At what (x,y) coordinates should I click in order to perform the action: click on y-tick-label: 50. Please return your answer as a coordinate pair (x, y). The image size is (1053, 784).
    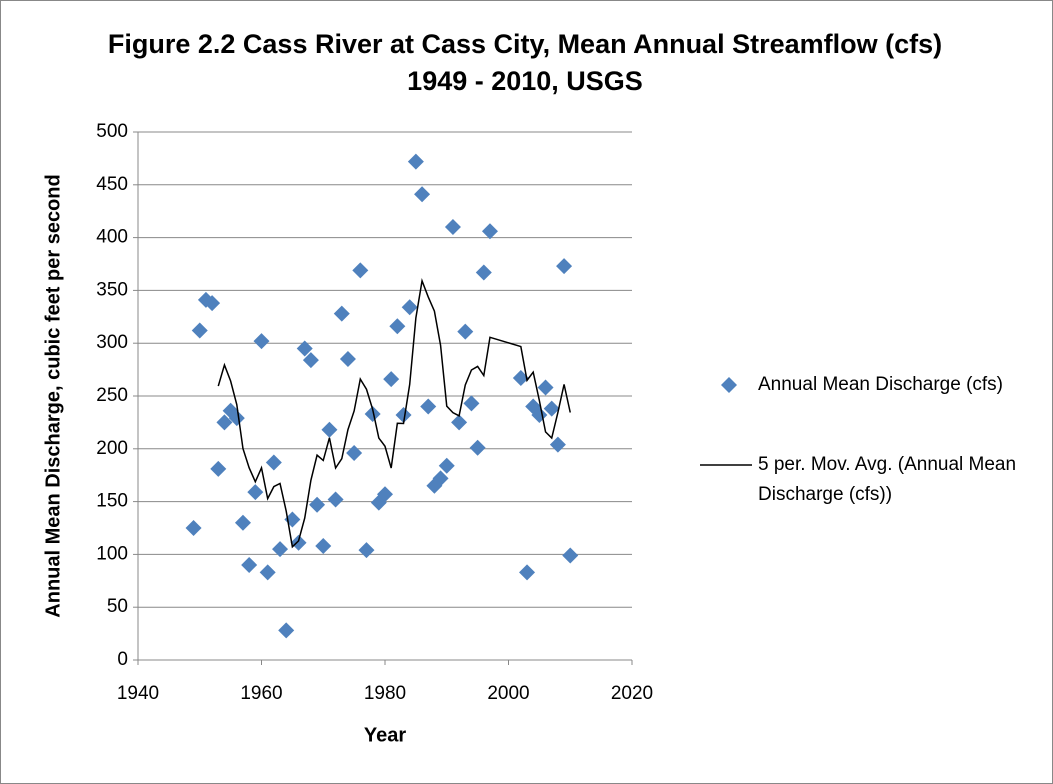
    Looking at the image, I should click on (117, 606).